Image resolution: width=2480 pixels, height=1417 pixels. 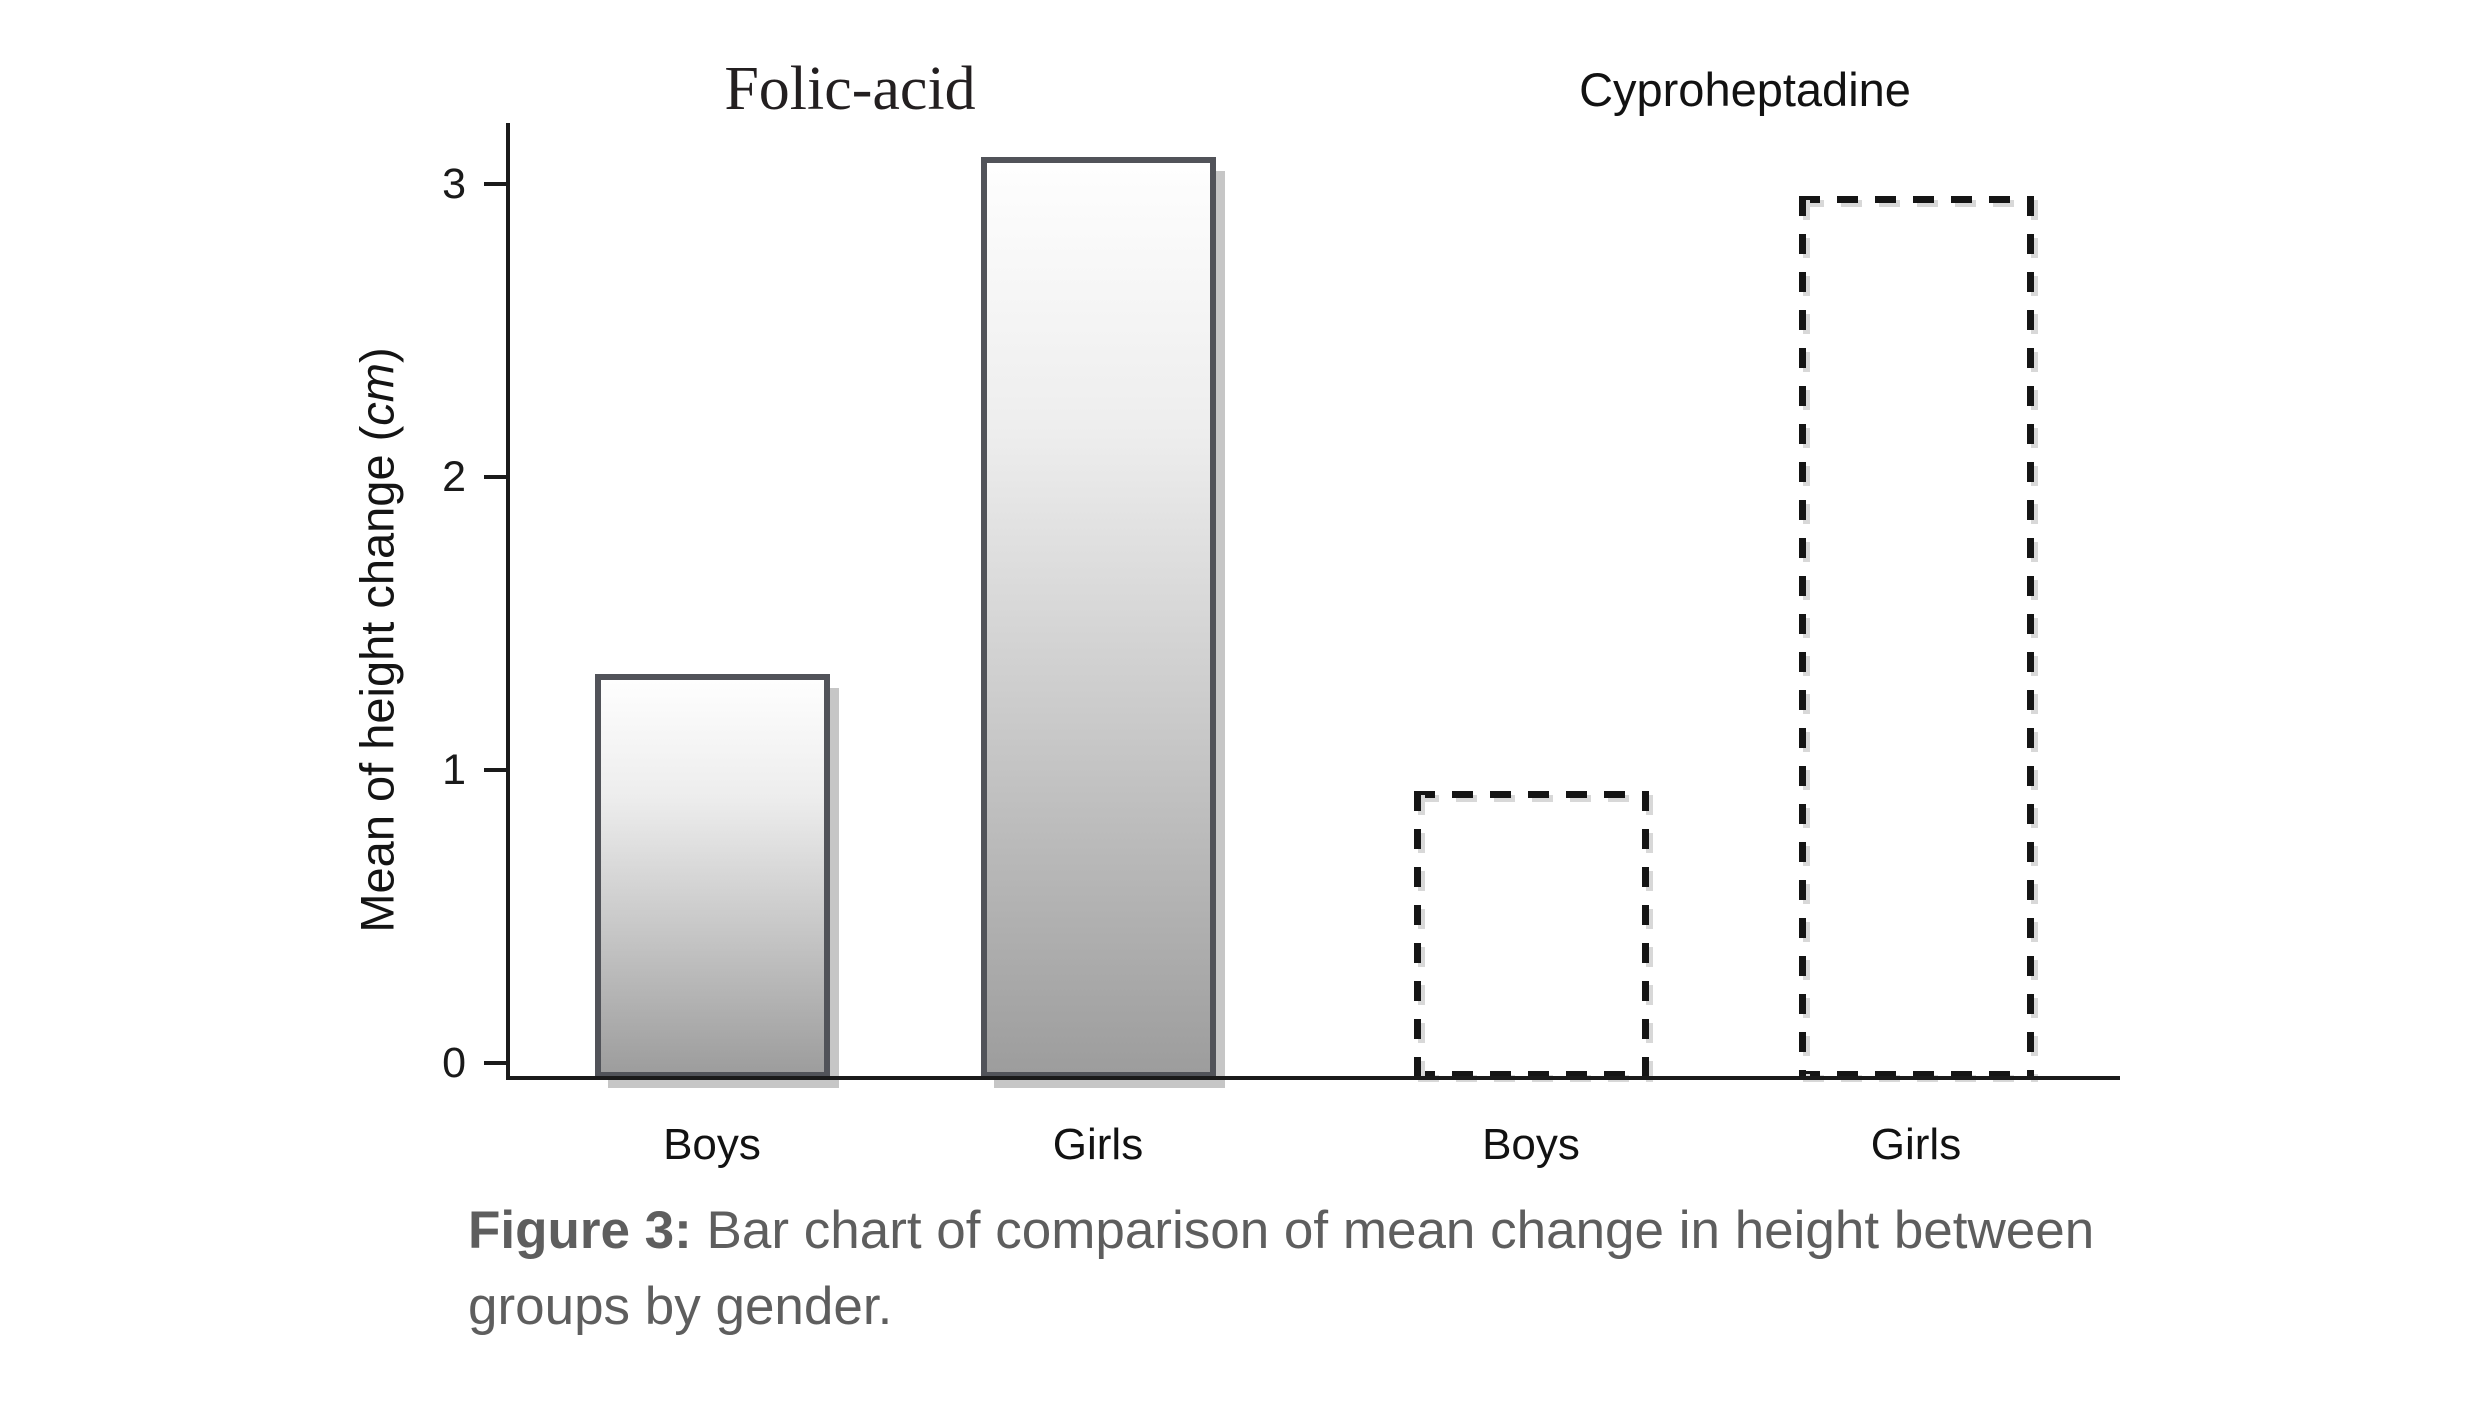 What do you see at coordinates (1313, 1078) in the screenshot?
I see `x-axis-line` at bounding box center [1313, 1078].